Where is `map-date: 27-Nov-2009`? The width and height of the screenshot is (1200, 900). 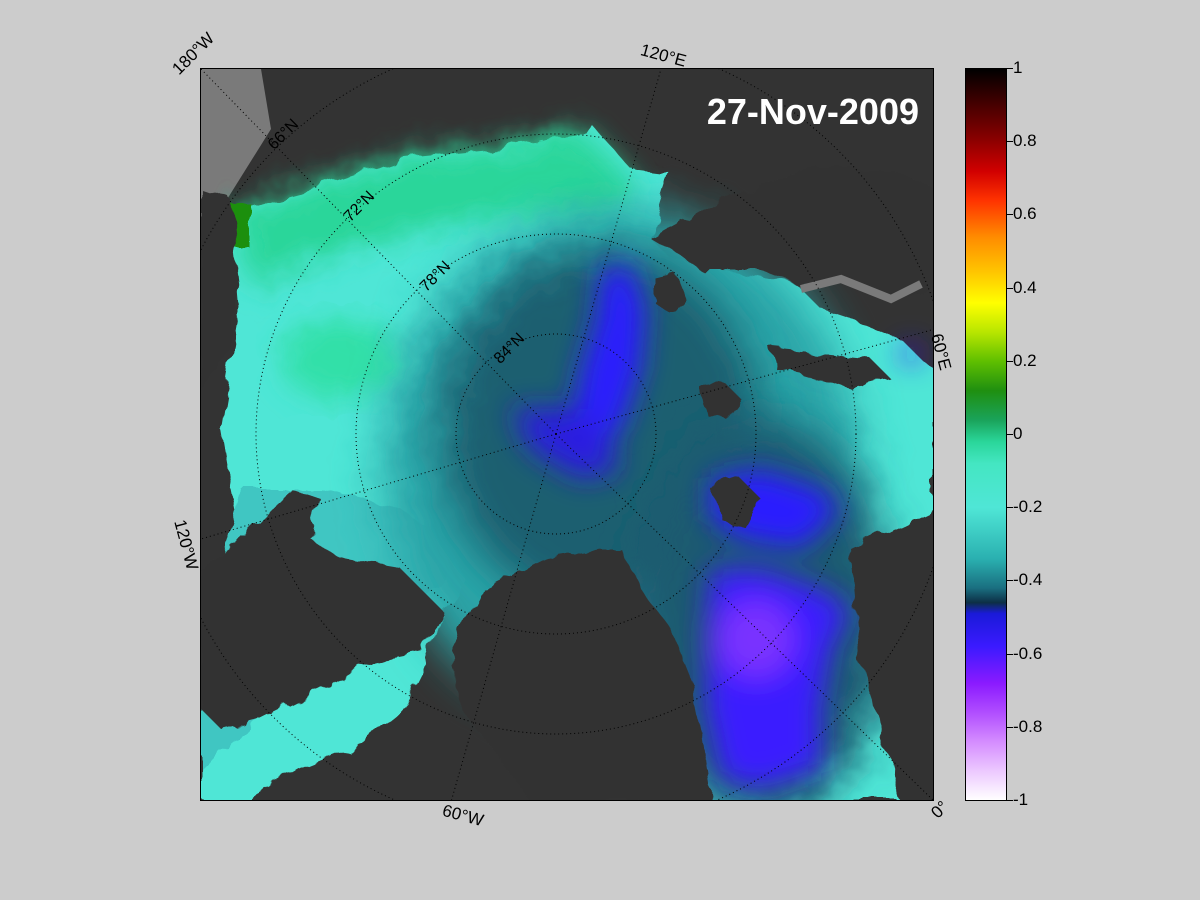
map-date: 27-Nov-2009 is located at coordinates (812, 111).